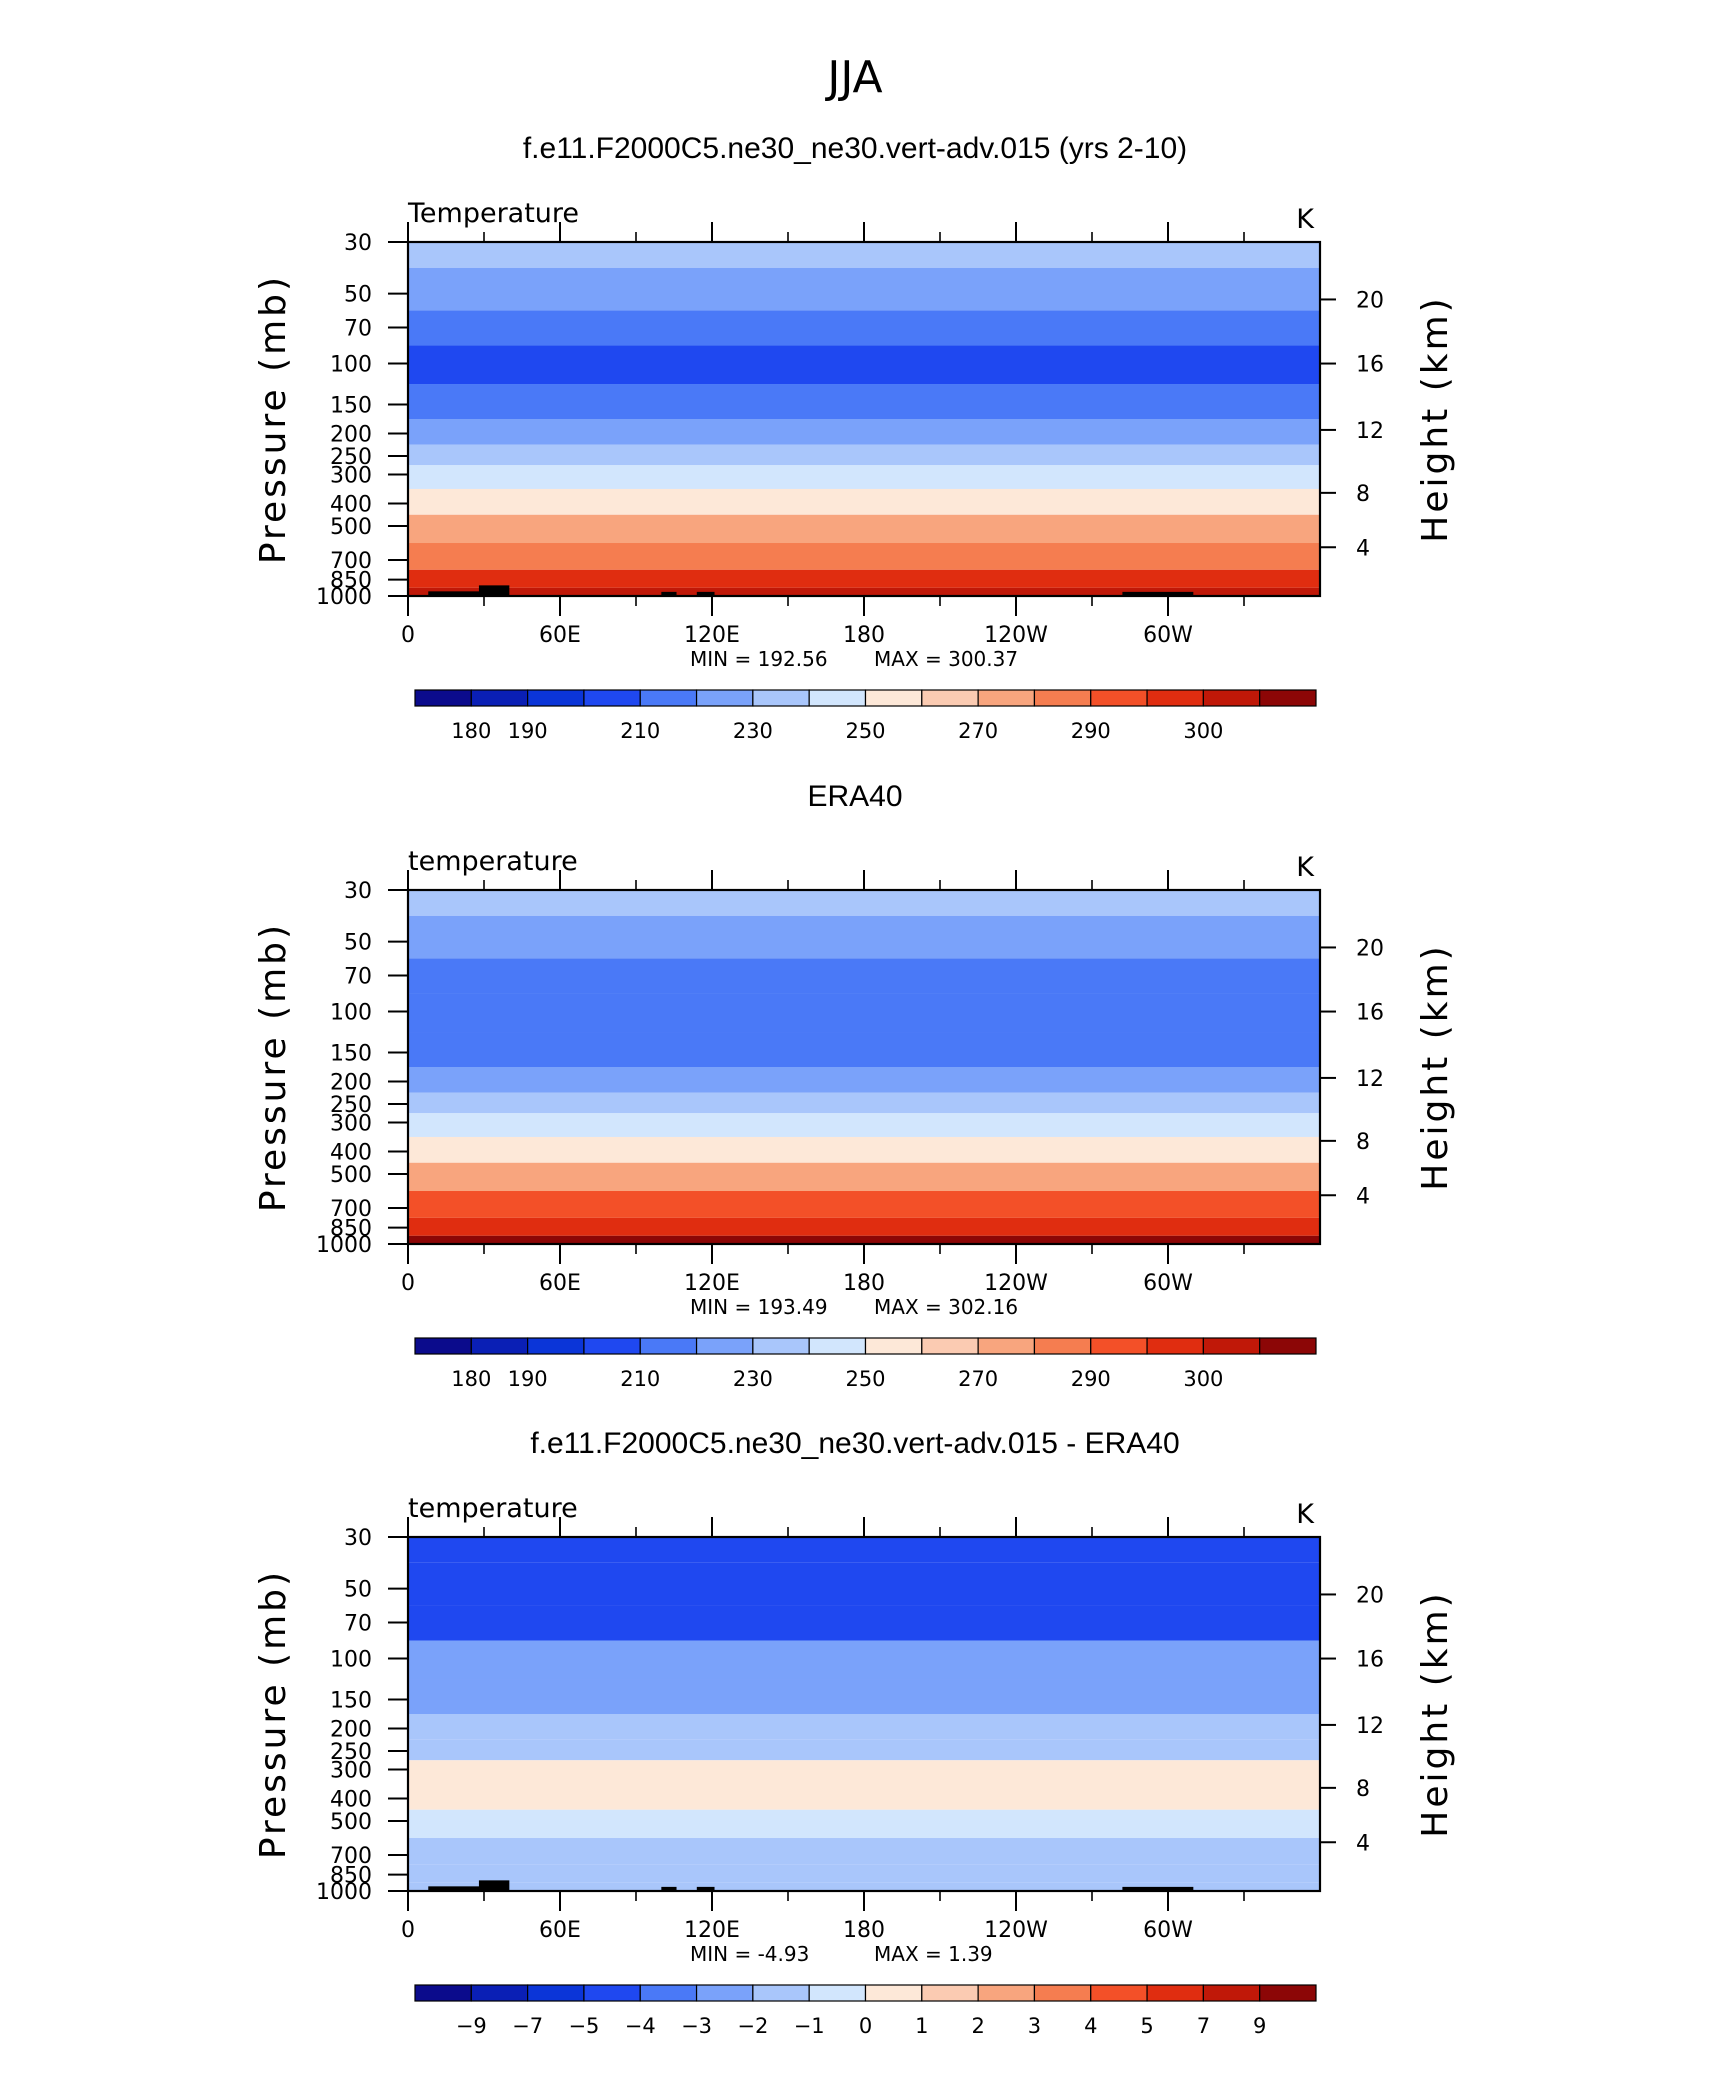 This screenshot has width=1710, height=2074. What do you see at coordinates (351, 581) in the screenshot?
I see `y-tick-label: 850` at bounding box center [351, 581].